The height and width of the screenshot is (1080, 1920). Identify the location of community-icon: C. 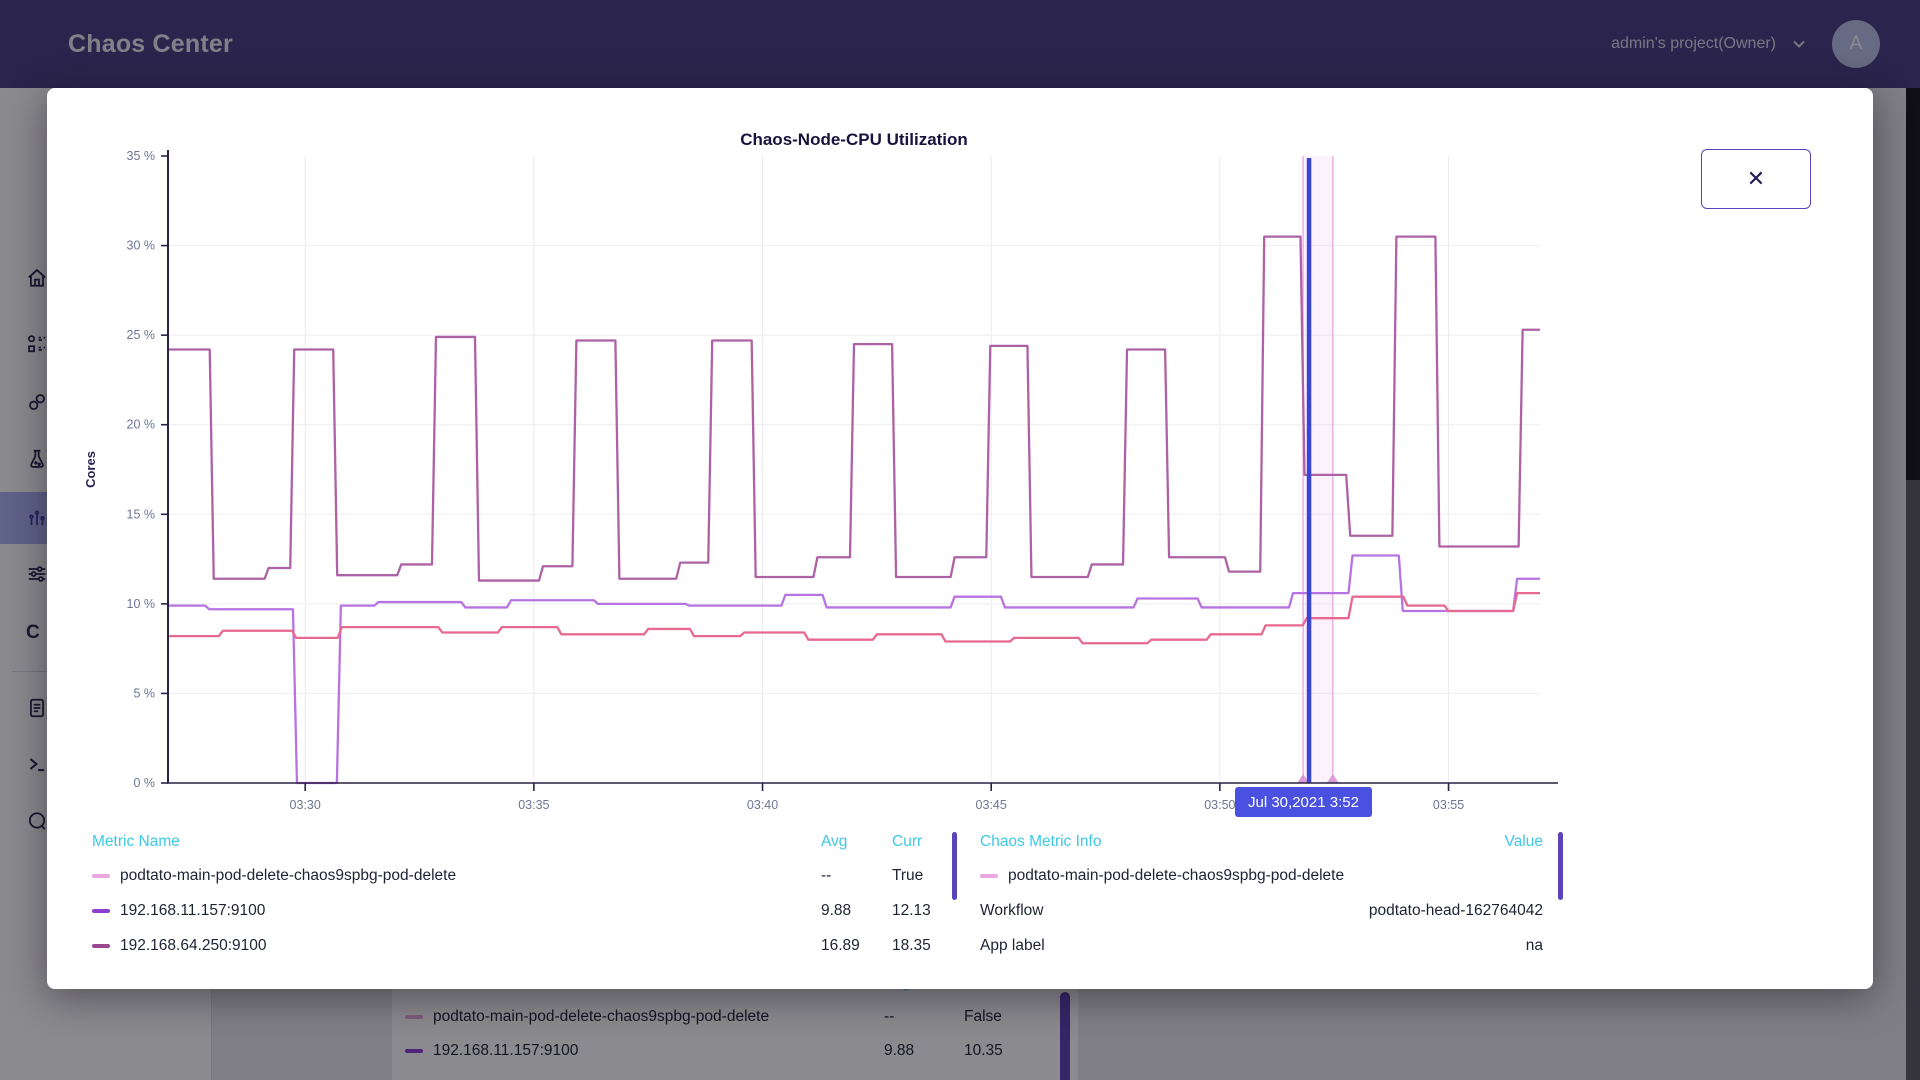
(33, 632).